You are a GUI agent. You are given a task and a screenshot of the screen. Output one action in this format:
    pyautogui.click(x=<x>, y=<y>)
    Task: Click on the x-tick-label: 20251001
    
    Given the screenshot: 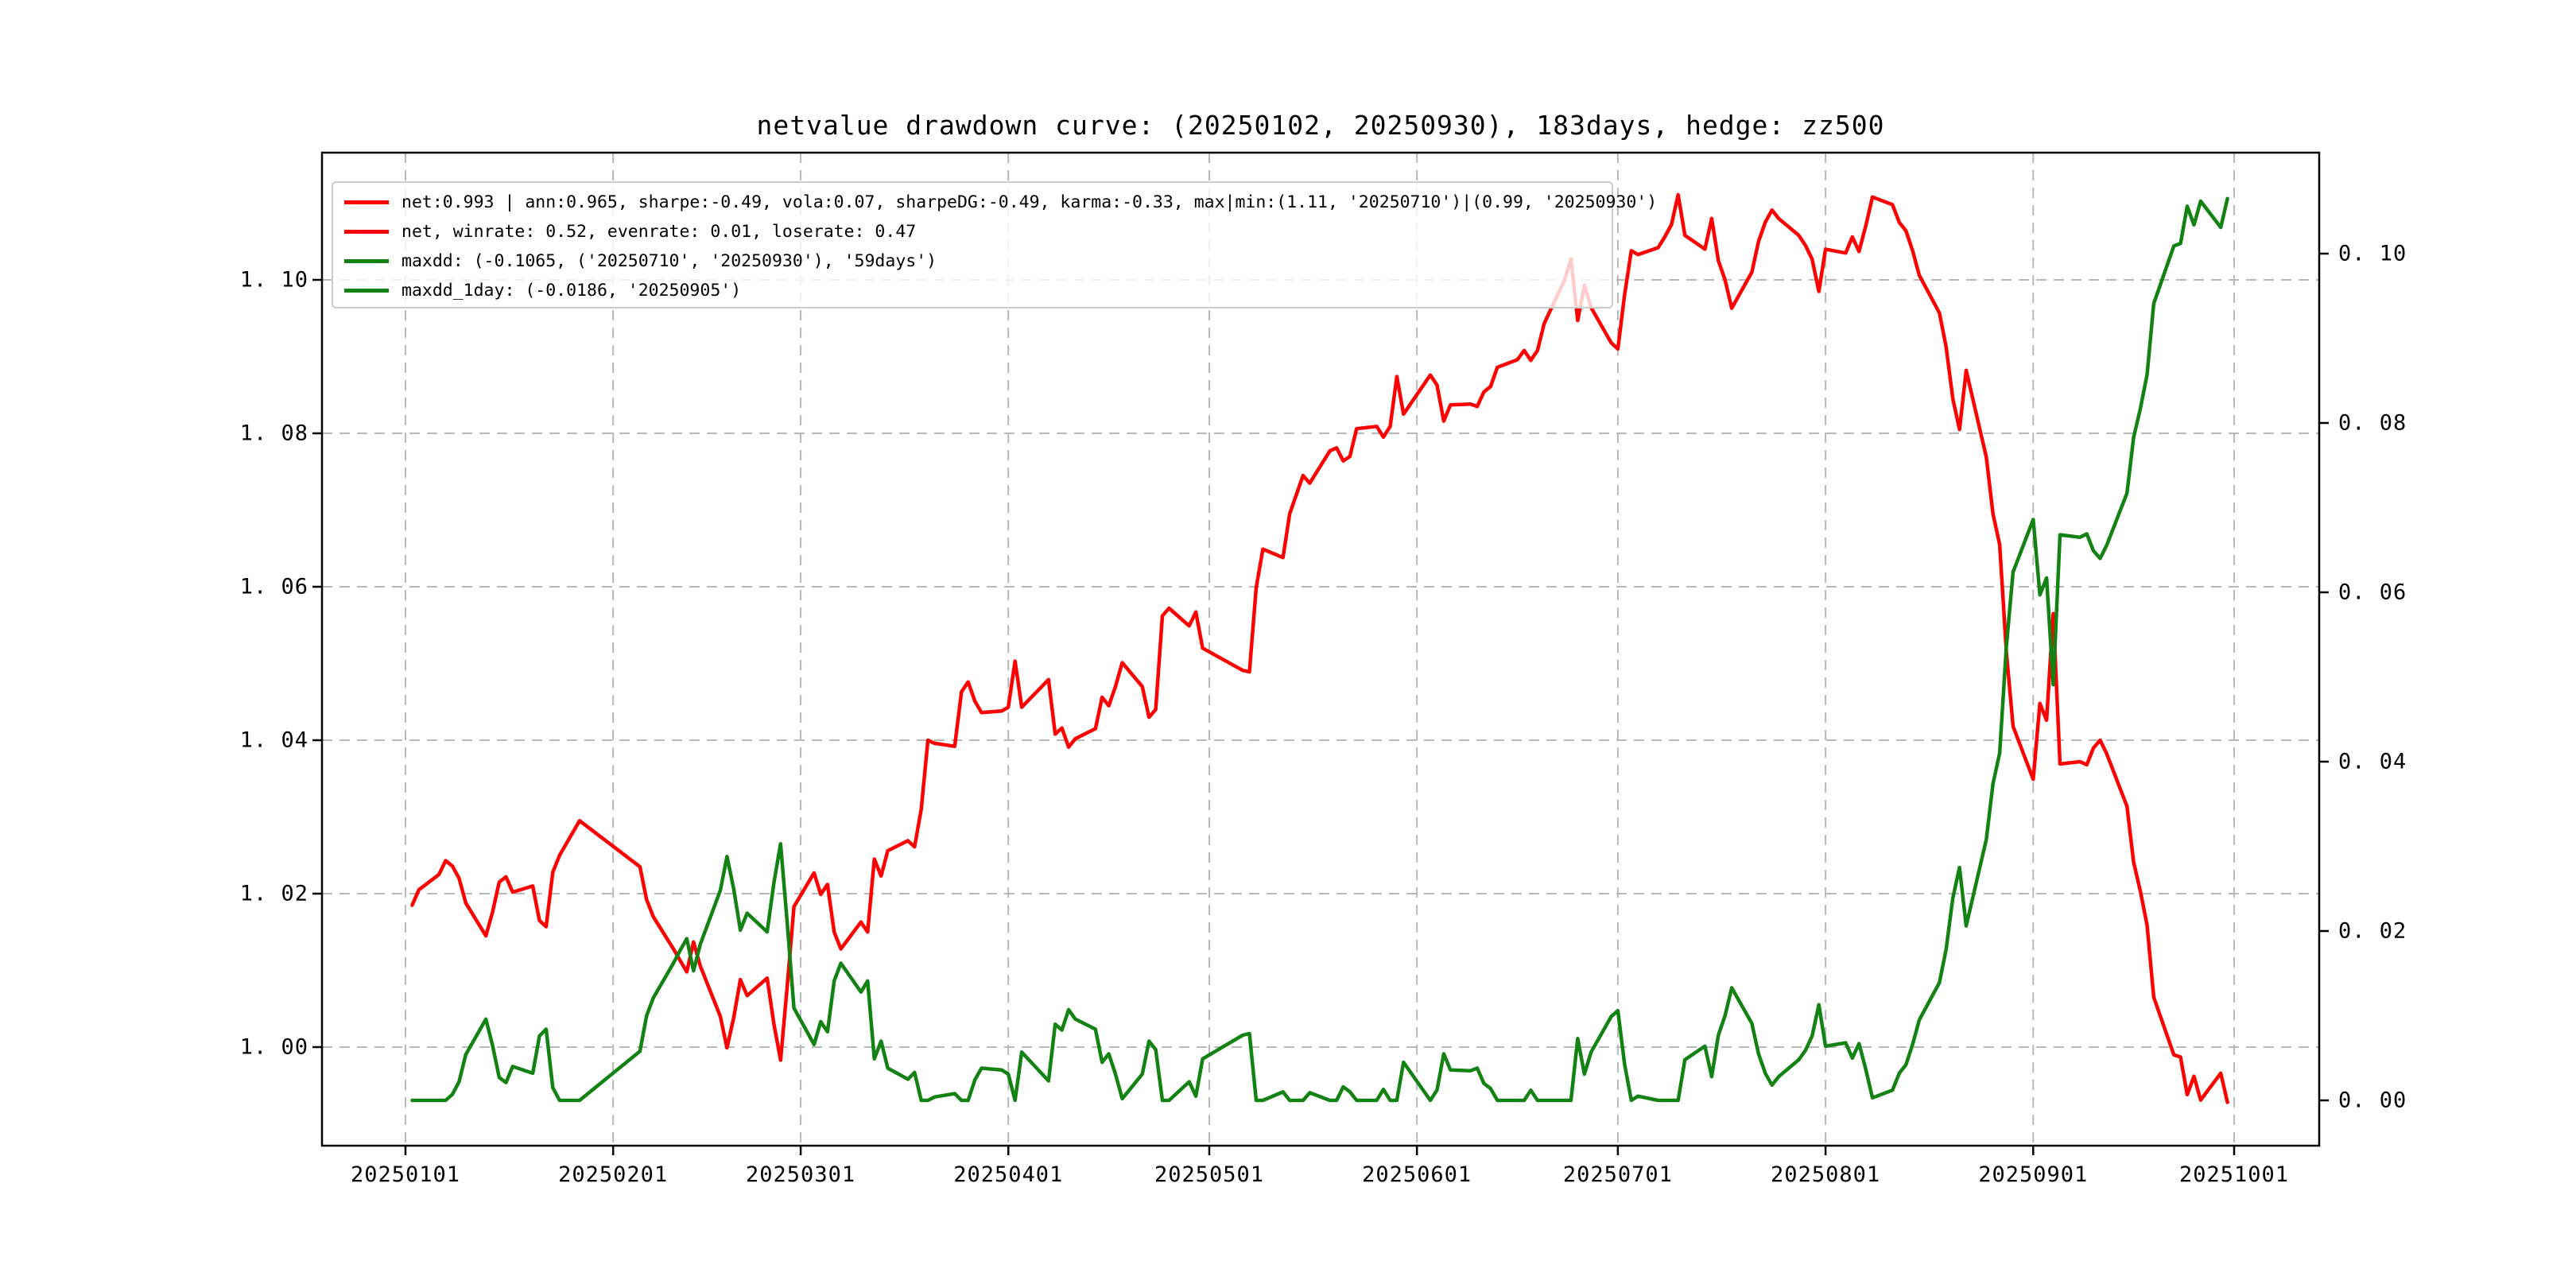 What is the action you would take?
    pyautogui.click(x=2234, y=1174)
    